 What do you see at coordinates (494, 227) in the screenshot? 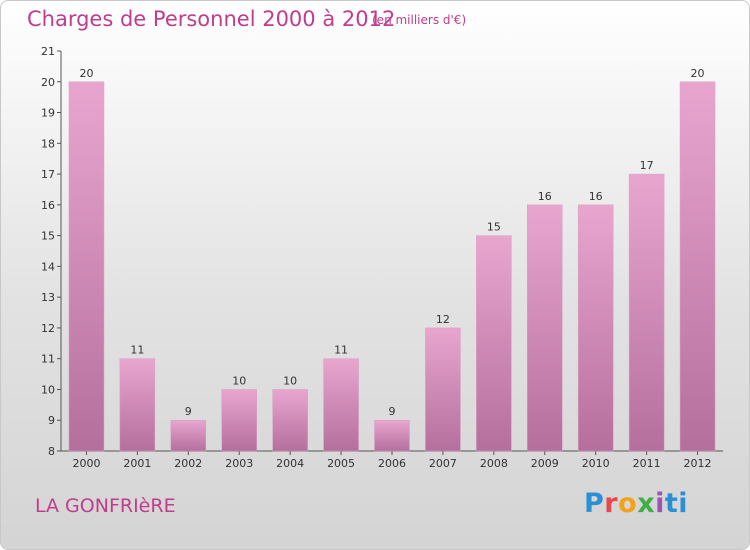
I see `bar-value-label: 15` at bounding box center [494, 227].